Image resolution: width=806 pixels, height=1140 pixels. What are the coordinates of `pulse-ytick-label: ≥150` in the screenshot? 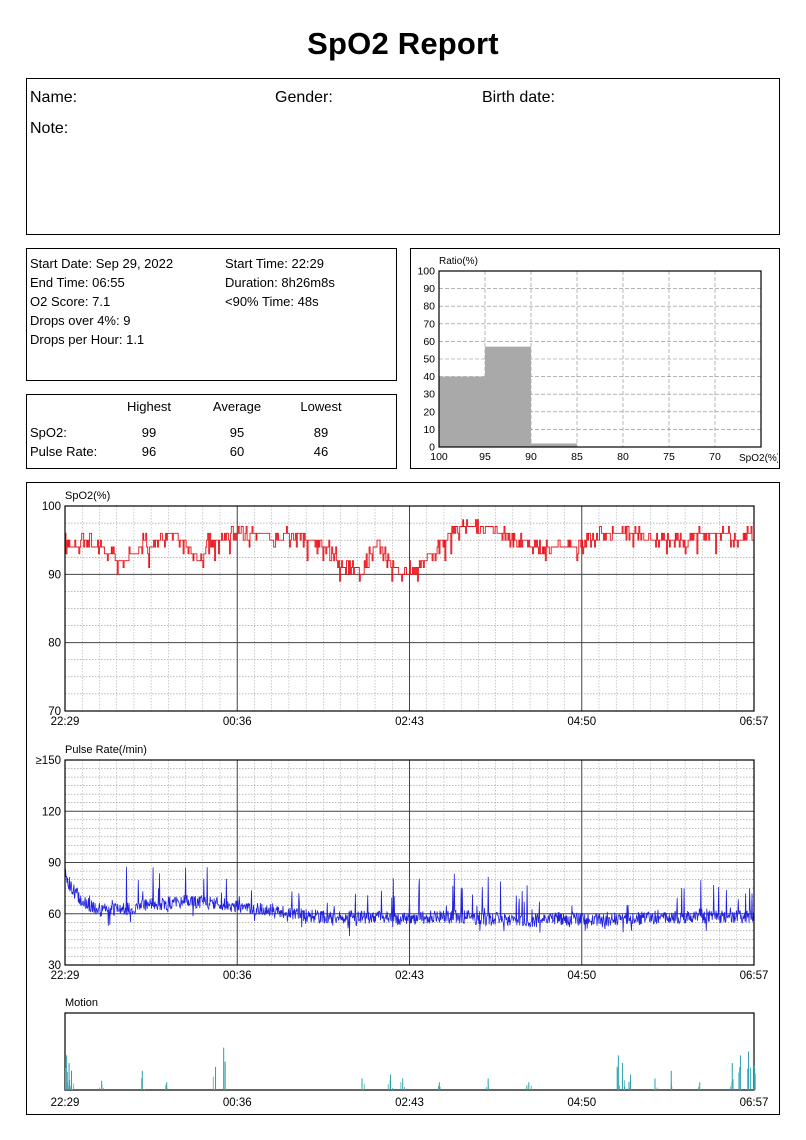 It's located at (49, 761).